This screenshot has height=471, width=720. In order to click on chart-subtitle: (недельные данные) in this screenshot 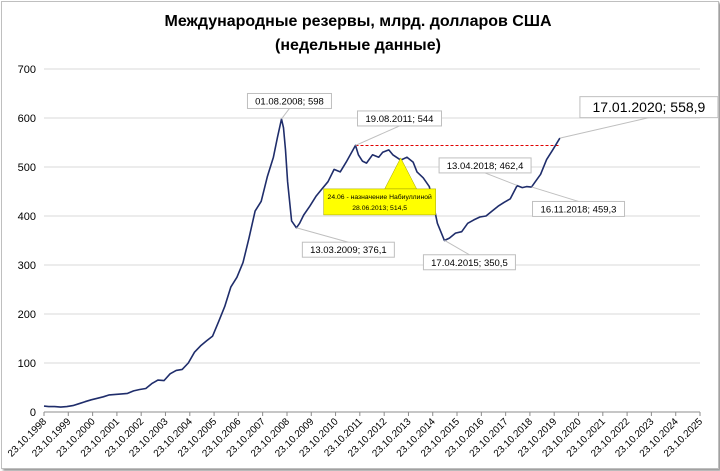, I will do `click(358, 45)`.